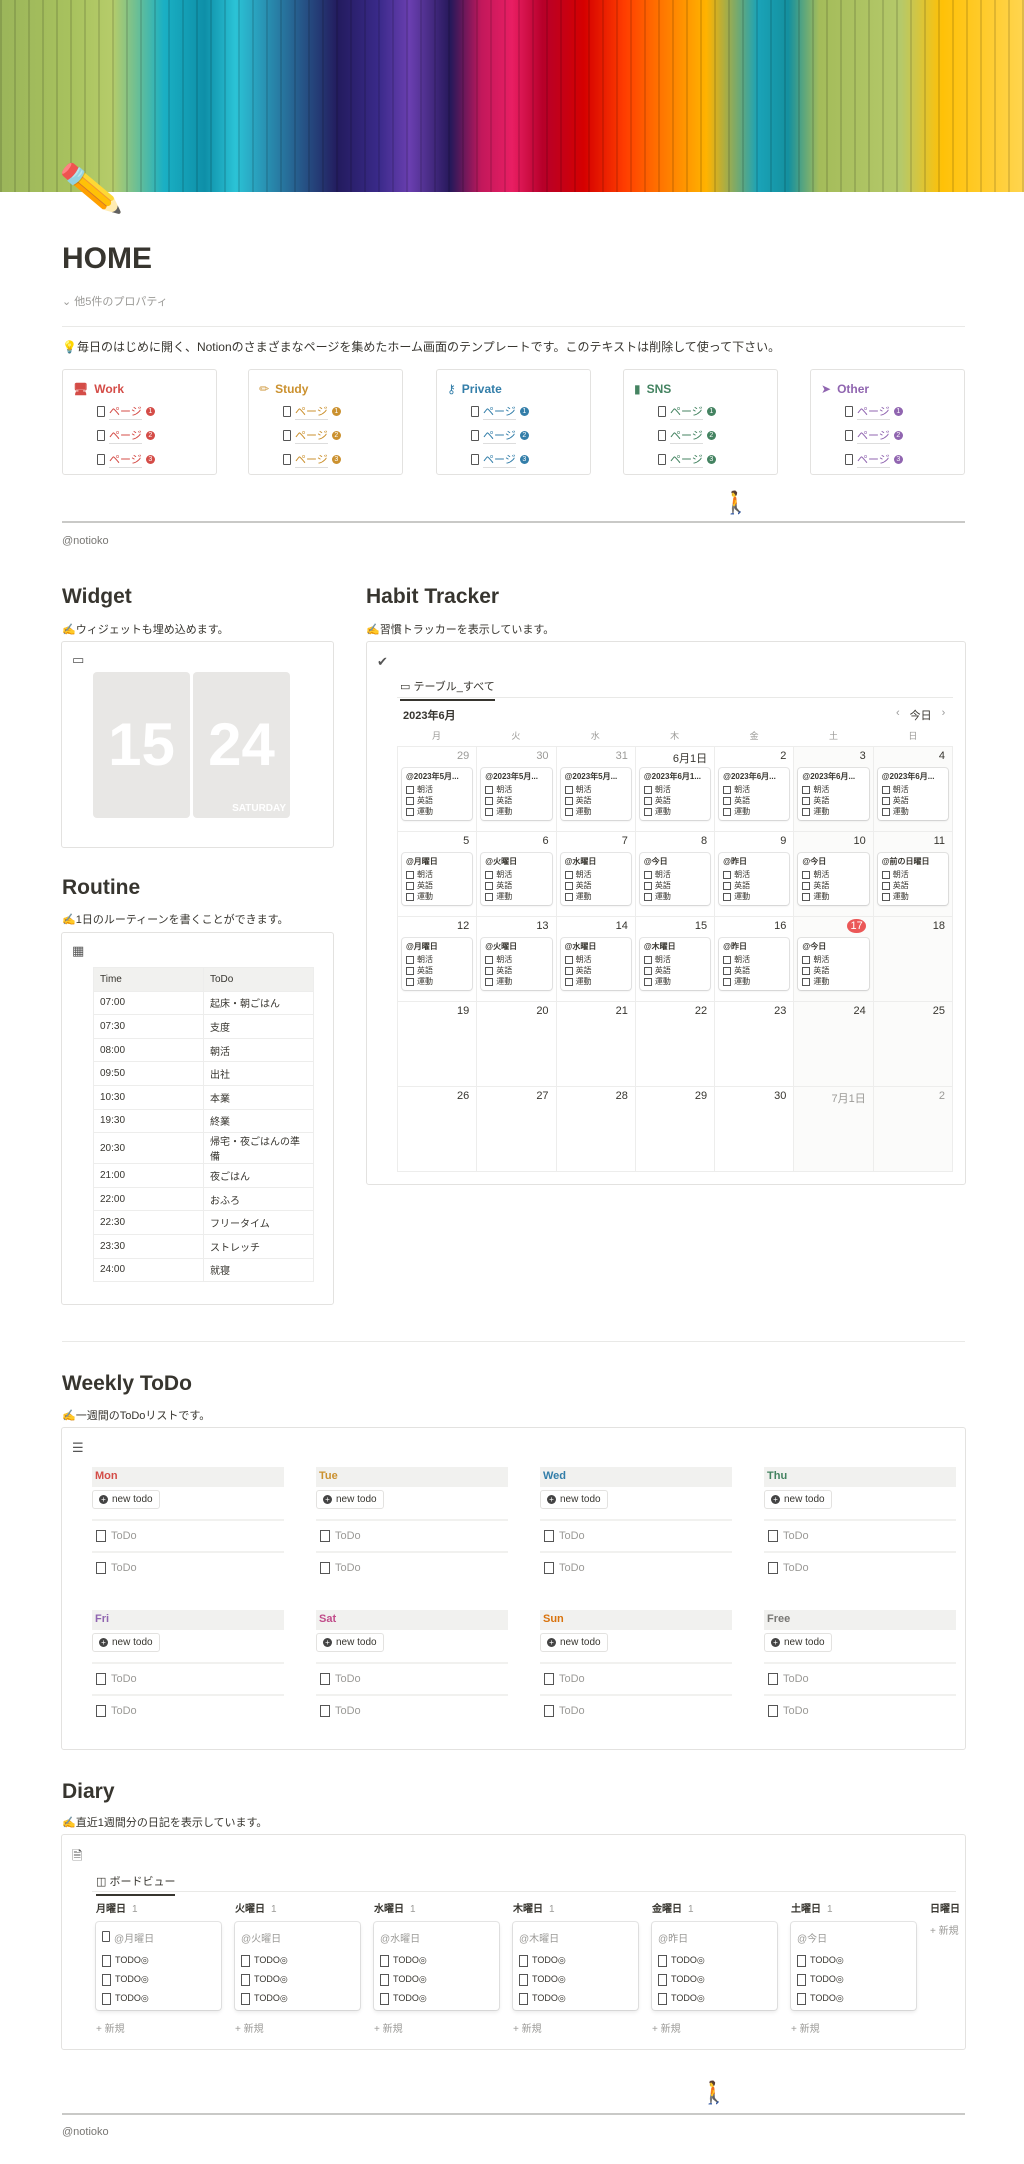 The width and height of the screenshot is (1024, 2164). I want to click on table-cell: 08:00, so click(148, 1050).